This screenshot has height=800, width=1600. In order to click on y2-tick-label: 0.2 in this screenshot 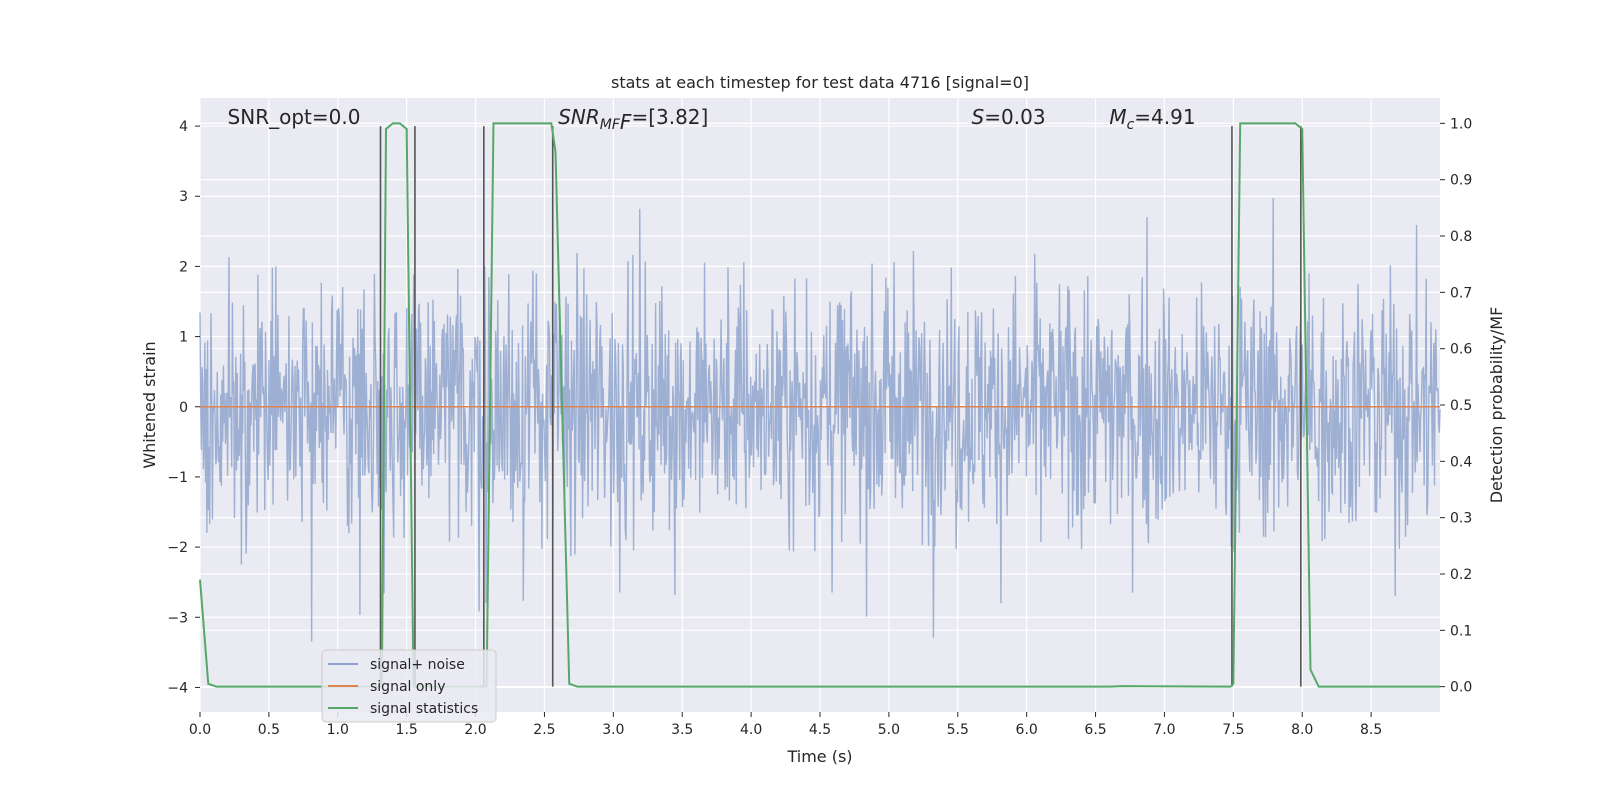, I will do `click(1461, 575)`.